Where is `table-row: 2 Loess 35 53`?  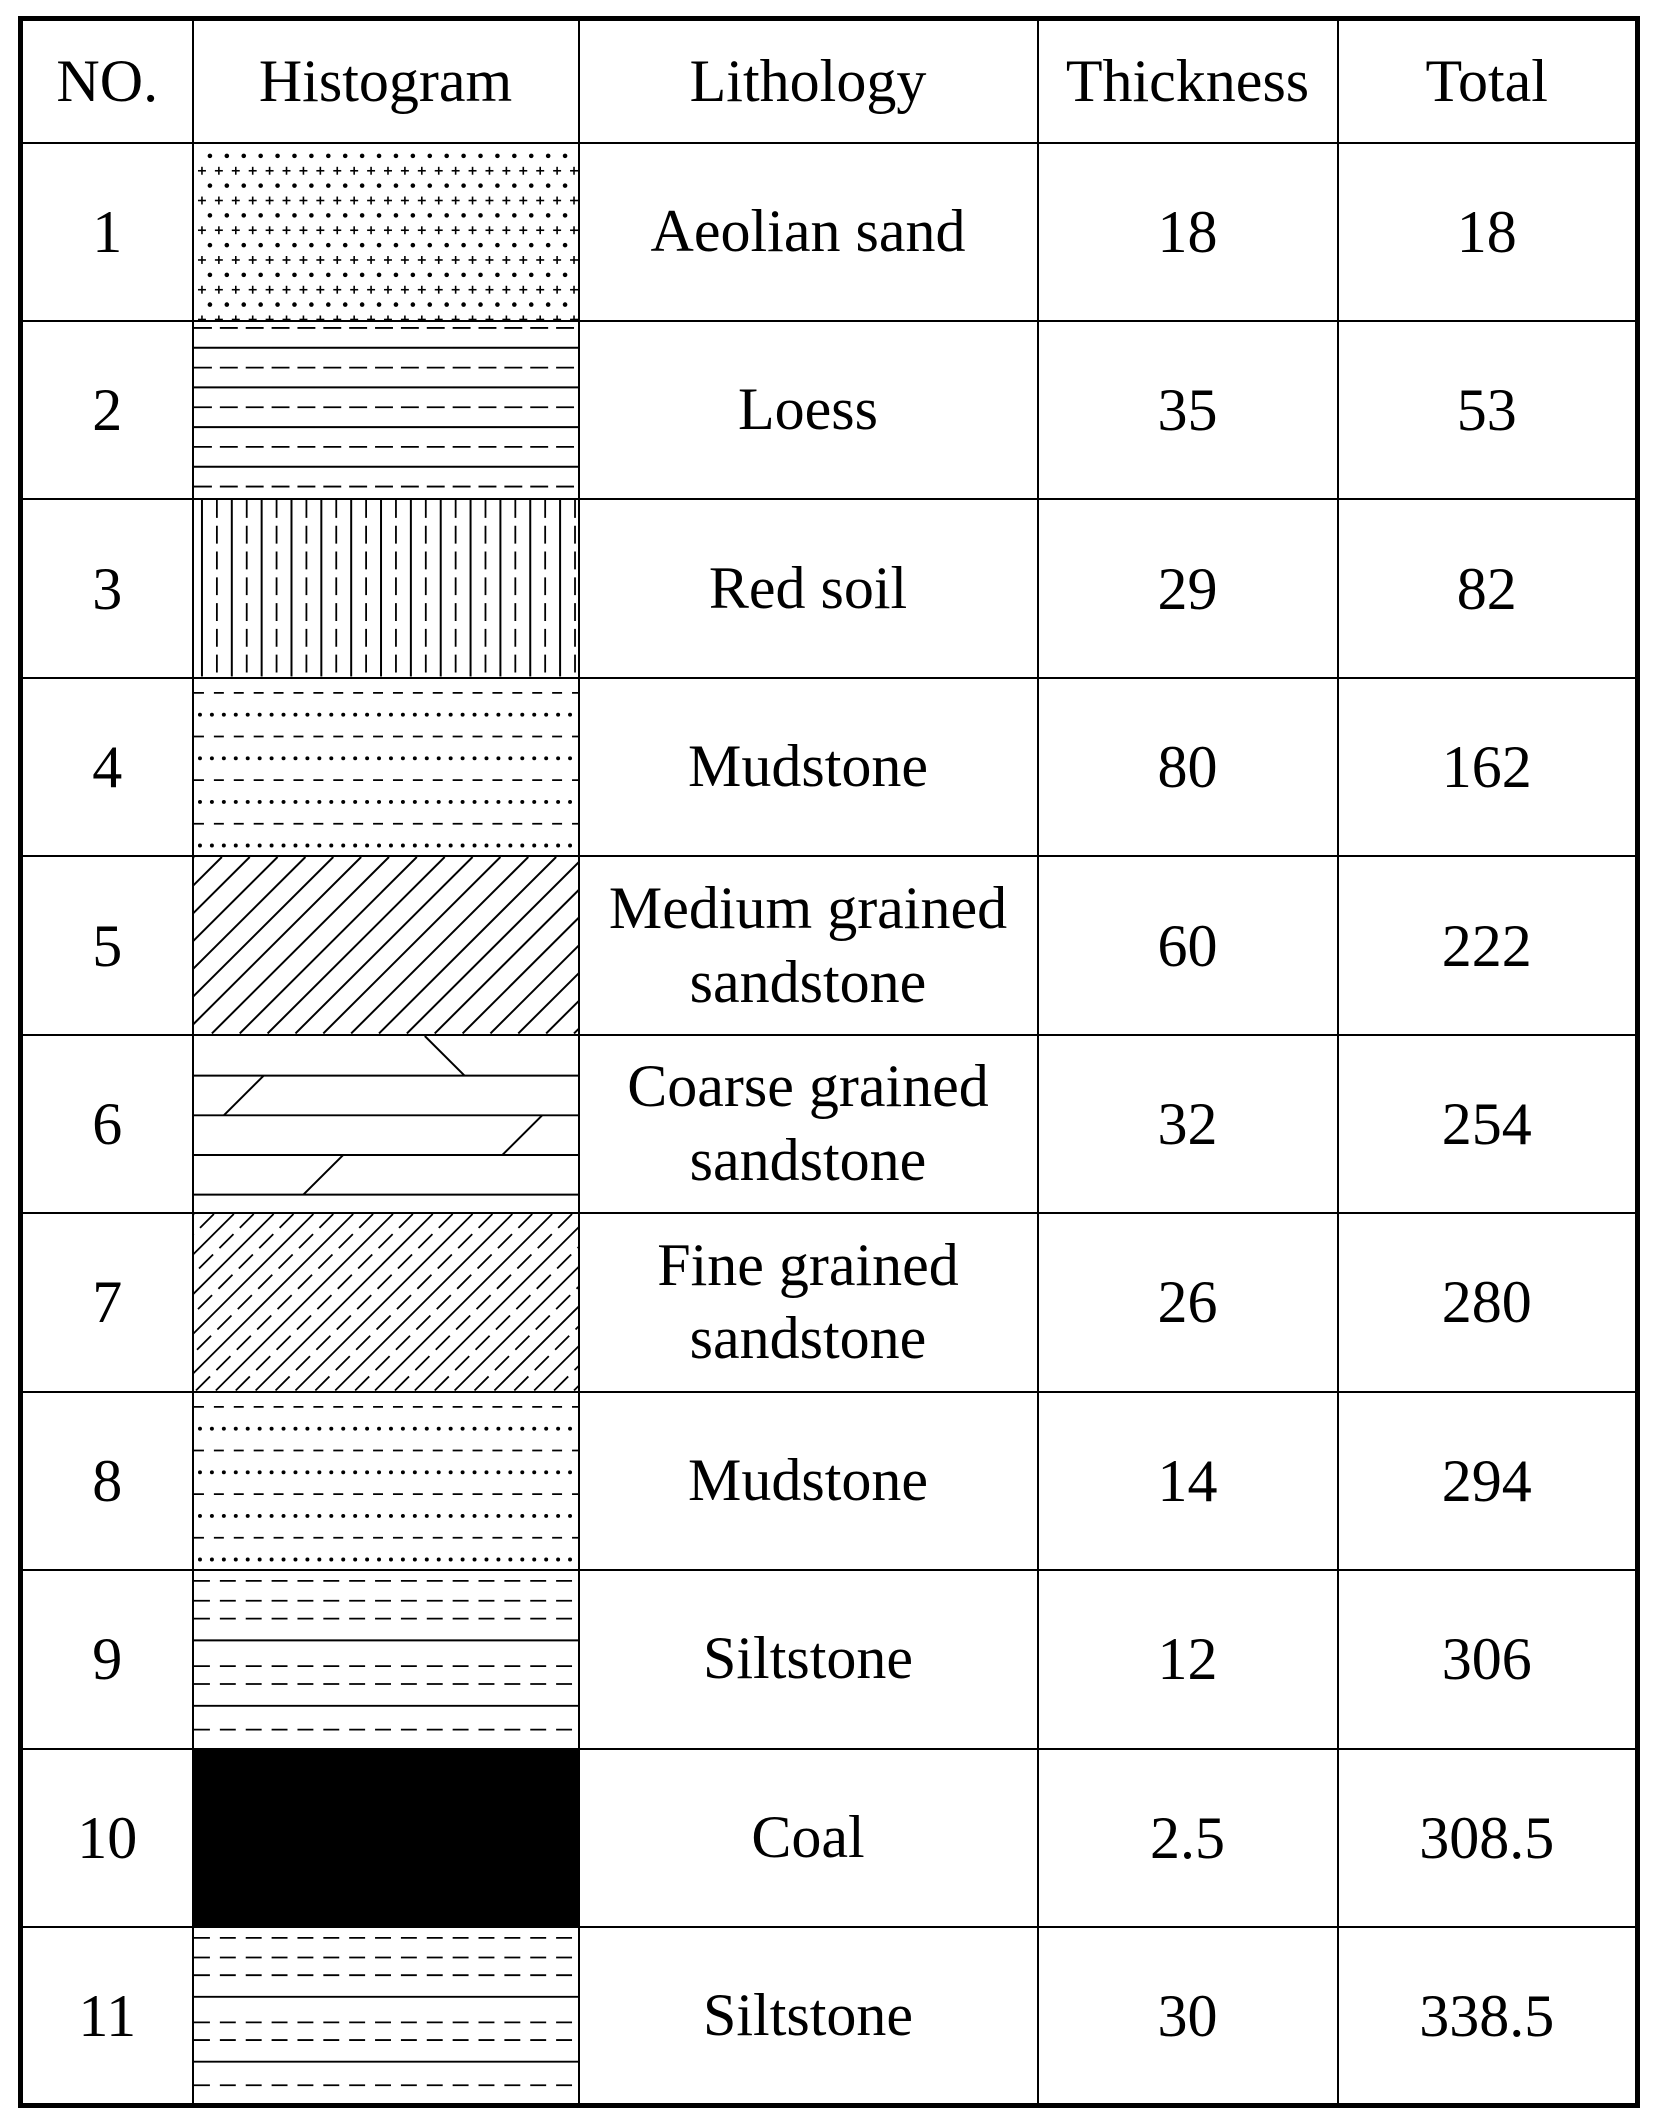
table-row: 2 Loess 35 53 is located at coordinates (829, 410).